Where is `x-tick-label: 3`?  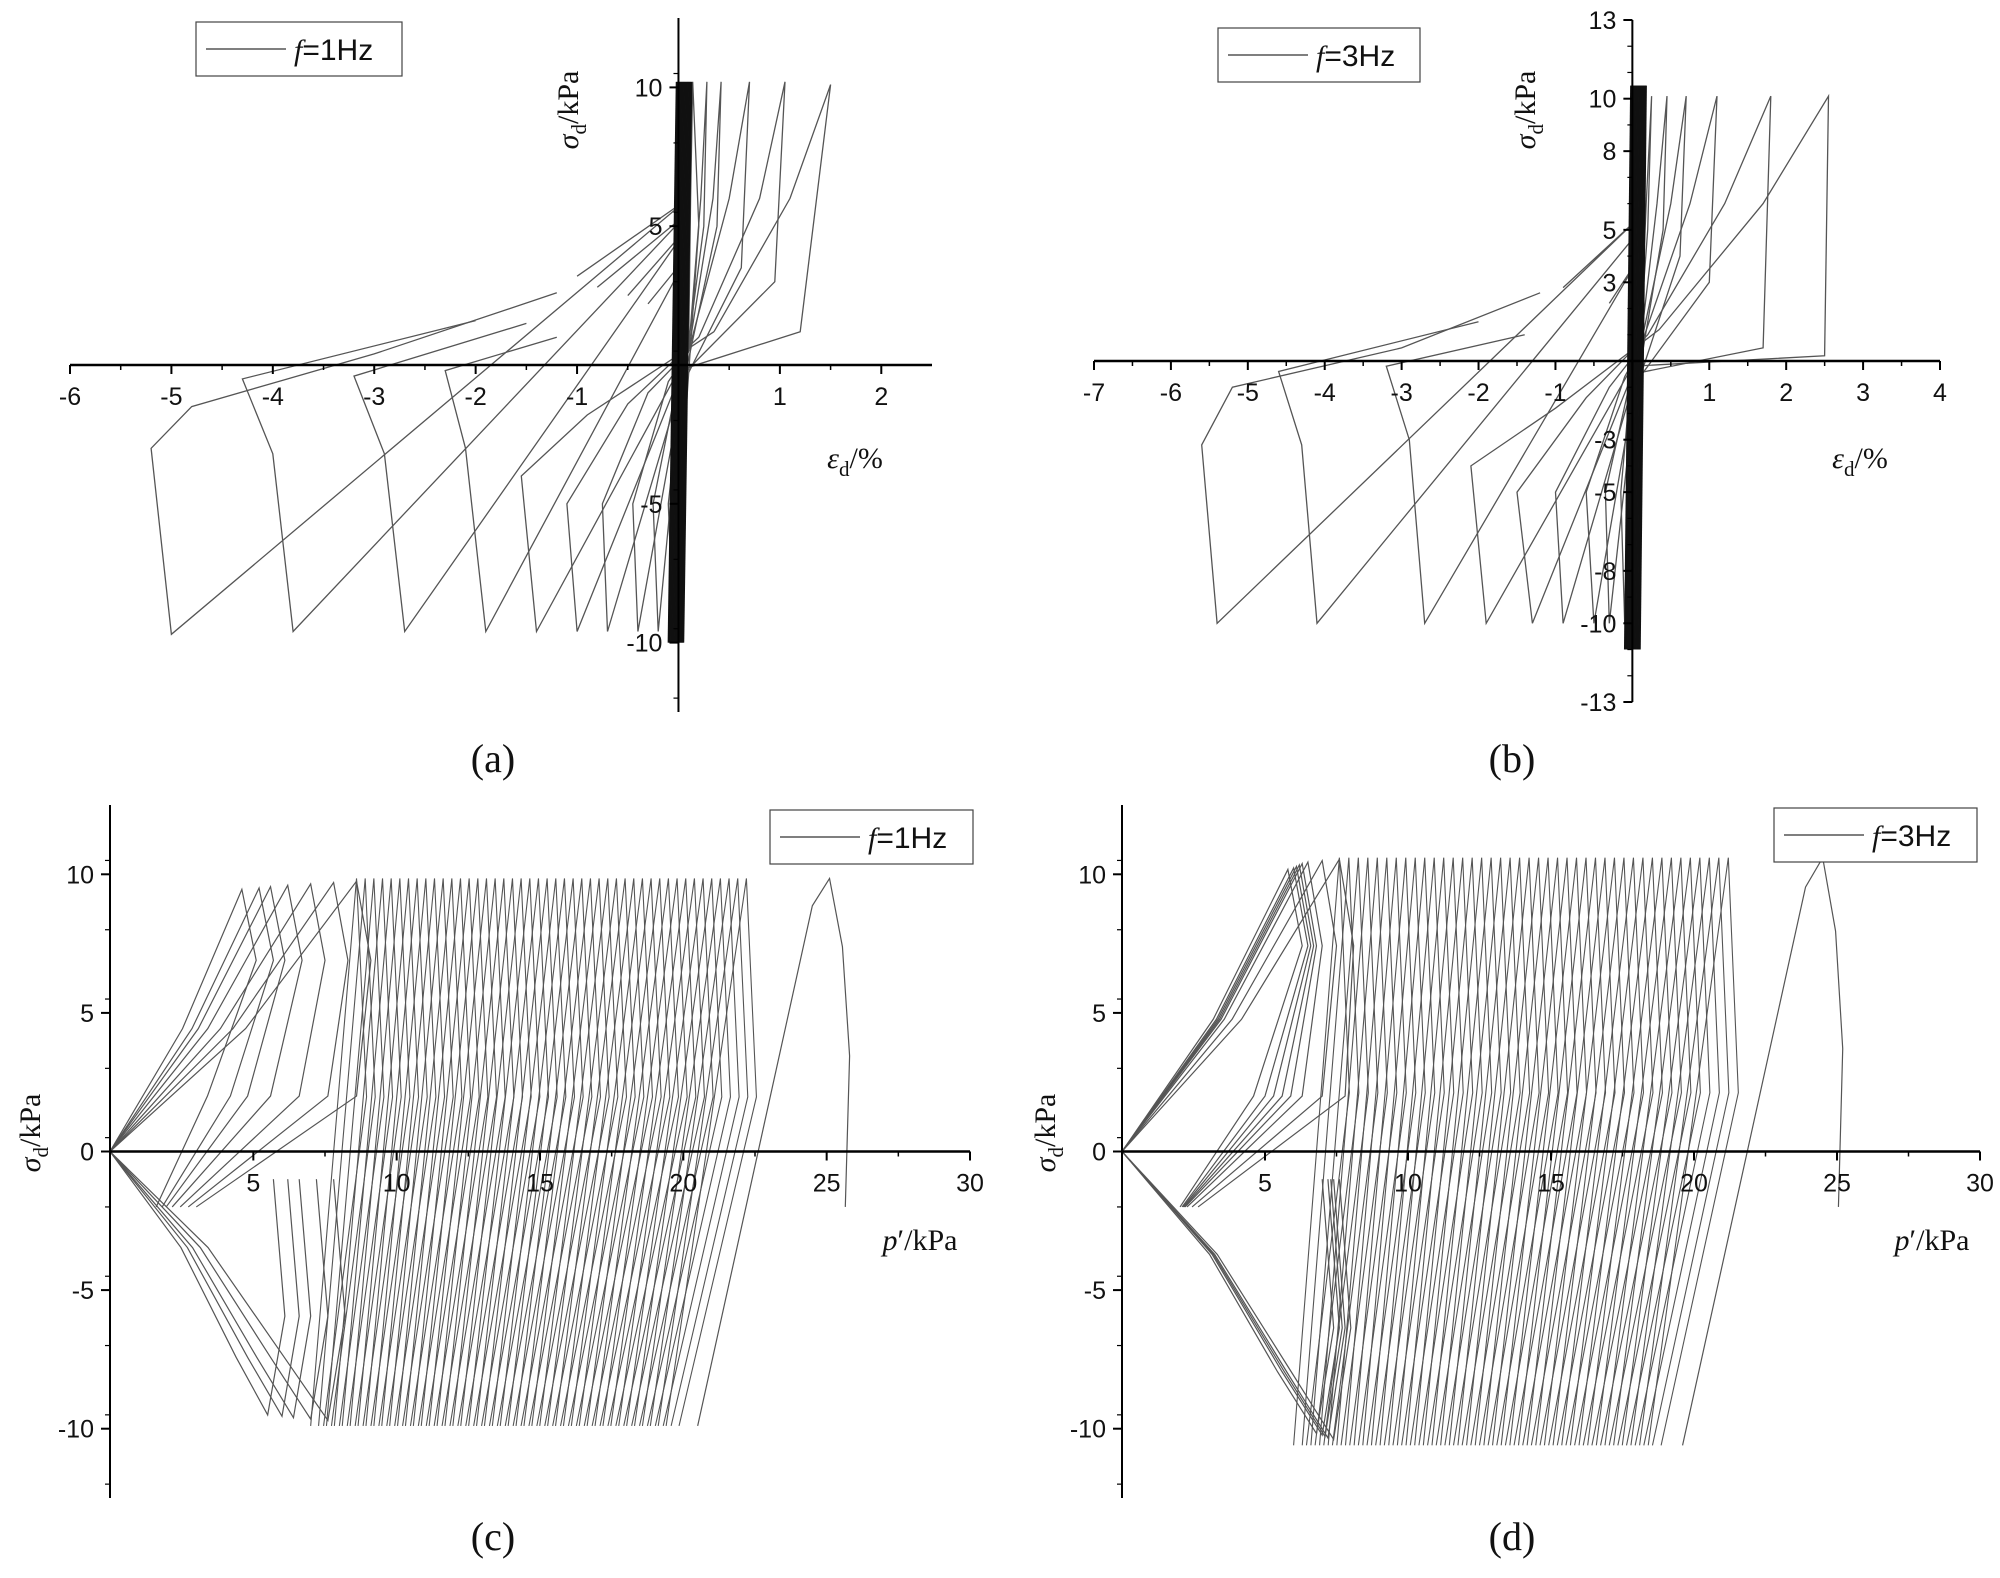 x-tick-label: 3 is located at coordinates (1863, 393).